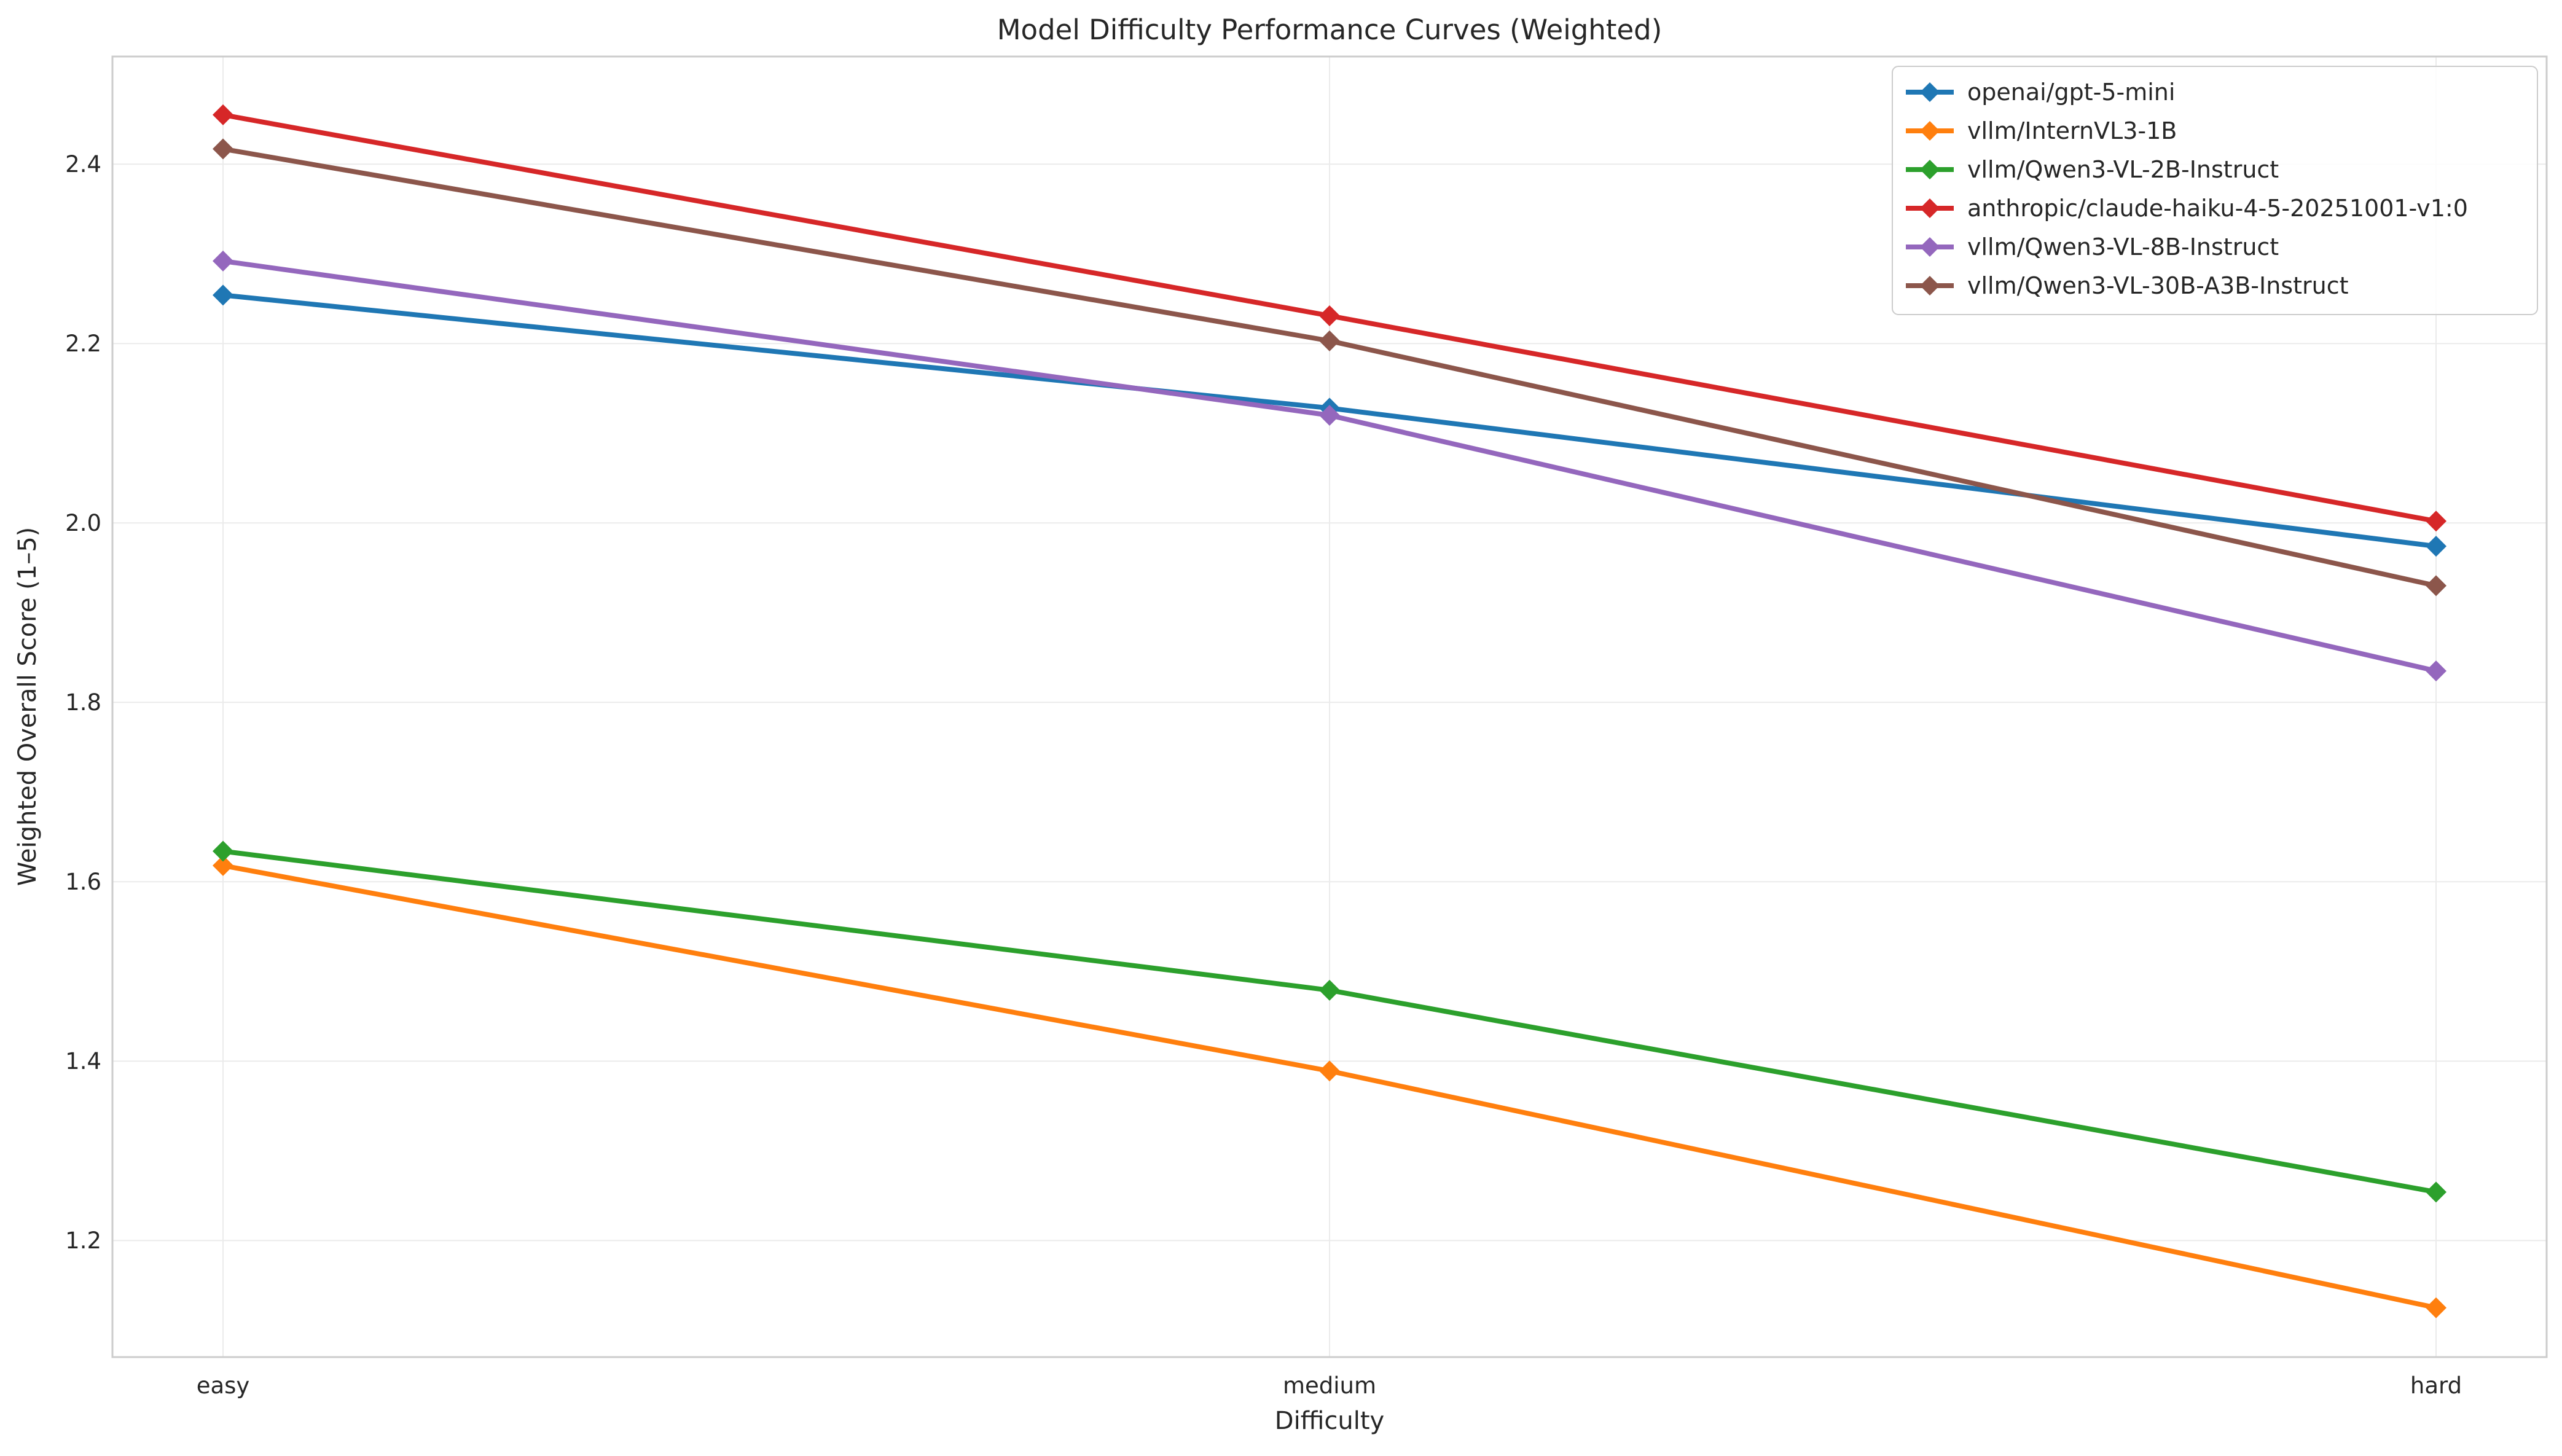 This screenshot has height=1456, width=2562. Describe the element at coordinates (83, 1061) in the screenshot. I see `y-tick-label: 1.4` at that location.